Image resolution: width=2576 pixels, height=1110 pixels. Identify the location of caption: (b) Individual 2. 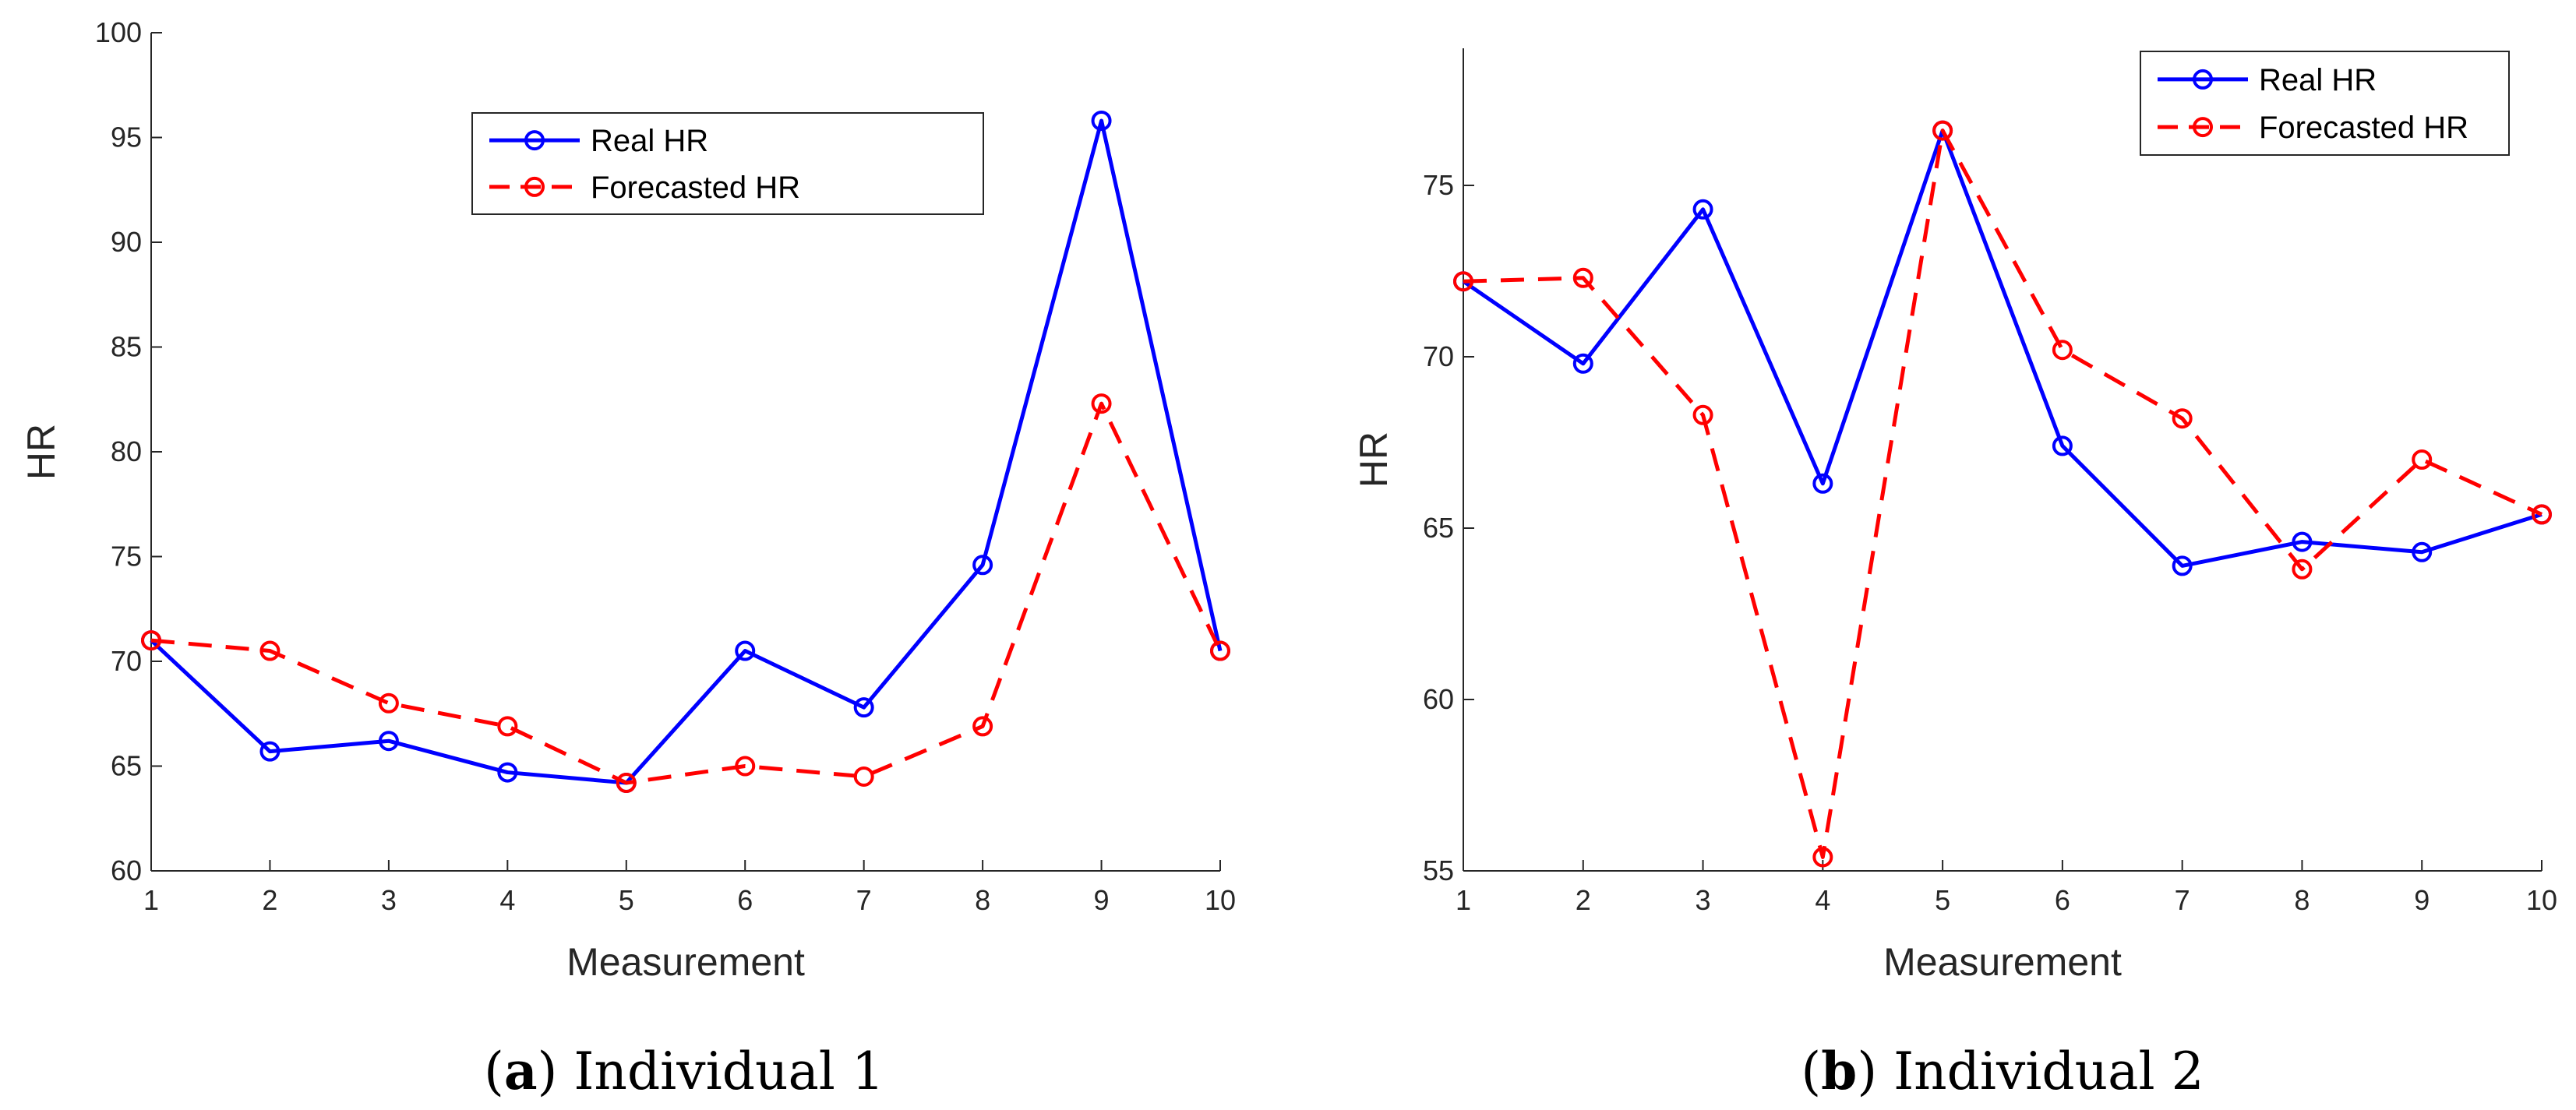
(2002, 1071).